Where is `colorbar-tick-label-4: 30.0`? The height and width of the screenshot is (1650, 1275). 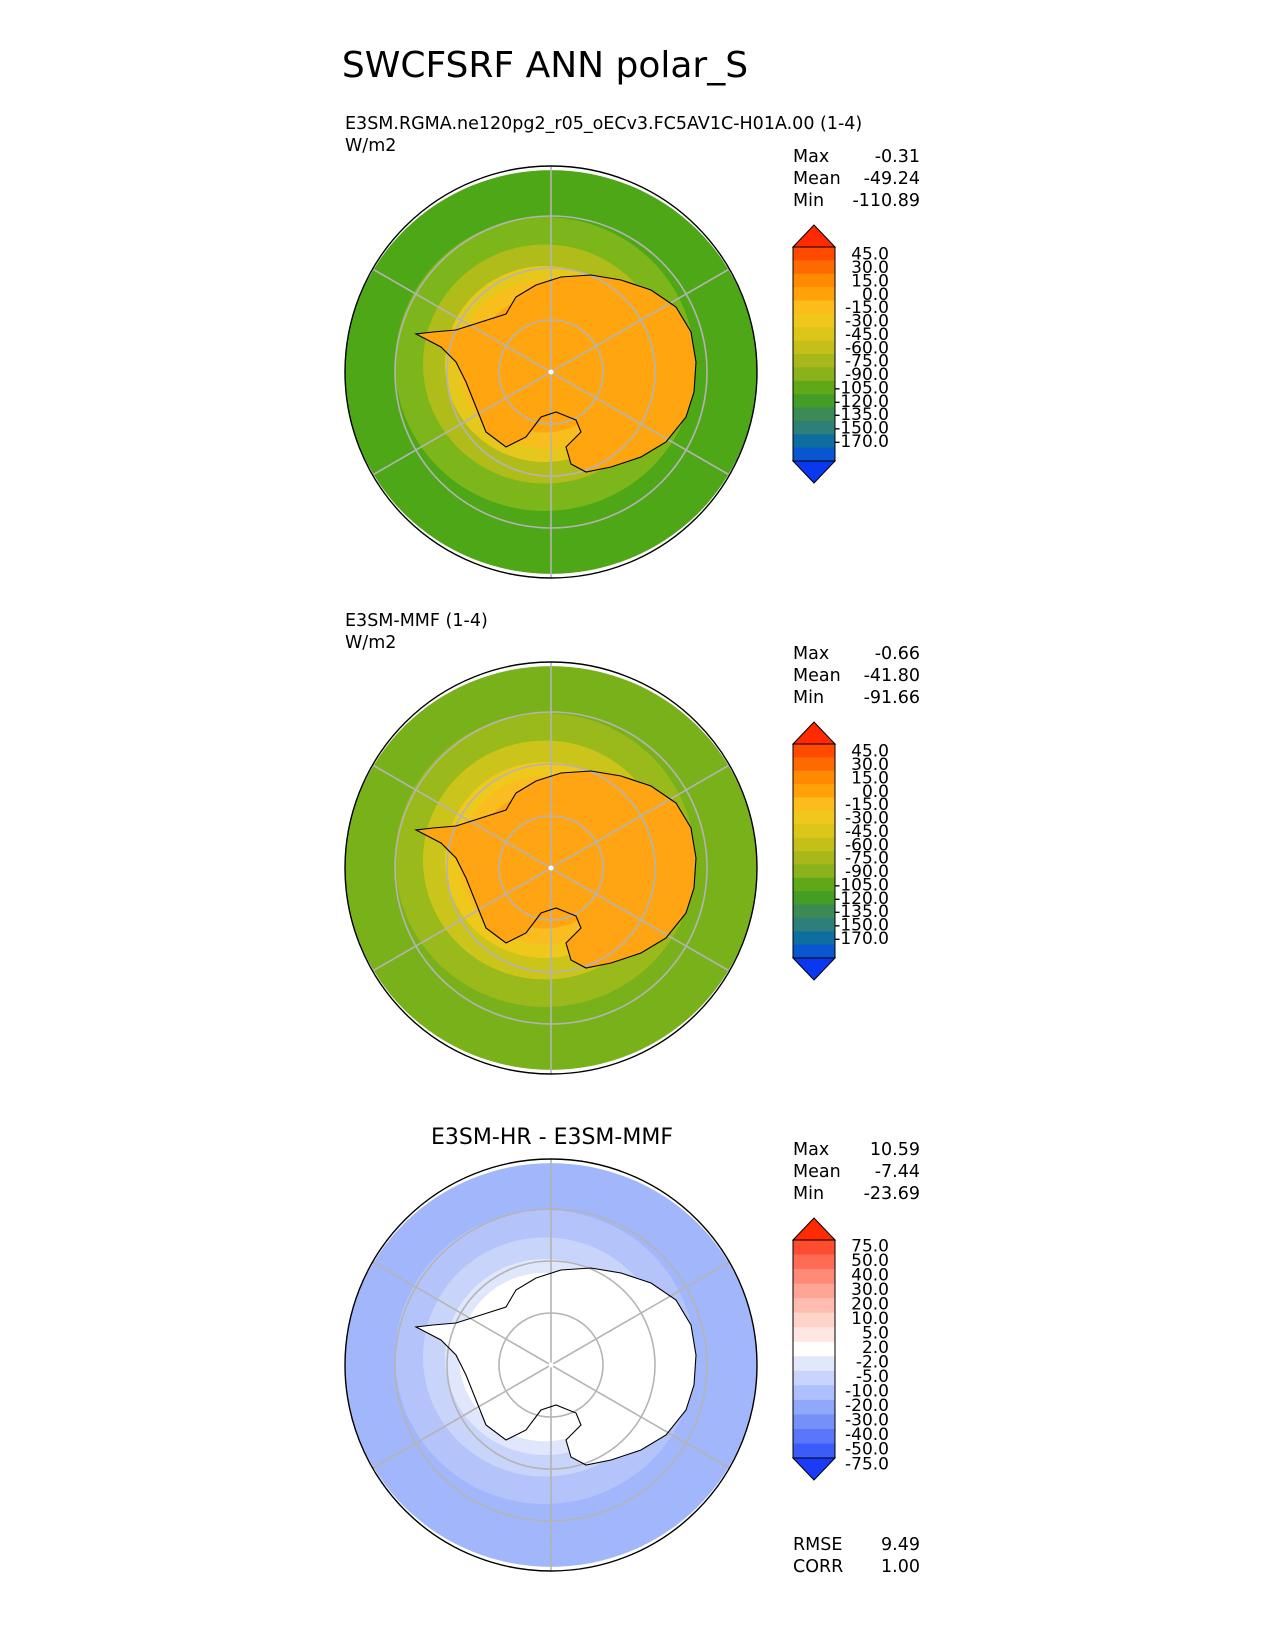 colorbar-tick-label-4: 30.0 is located at coordinates (870, 1290).